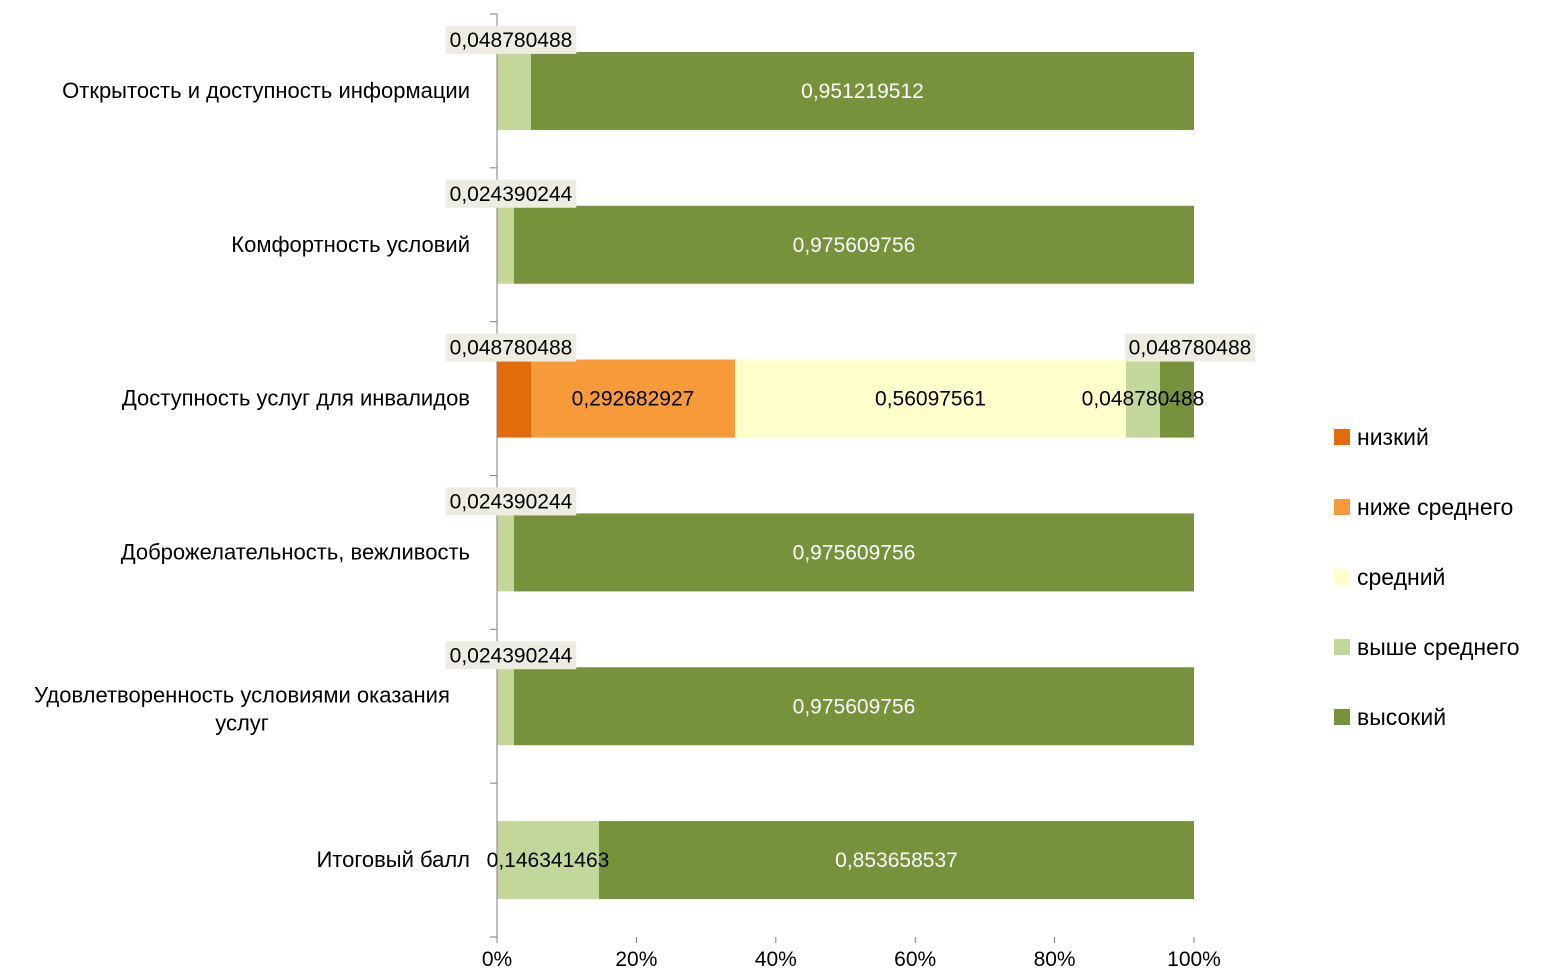  Describe the element at coordinates (1435, 507) in the screenshot. I see `legend-label: ниже среднего` at that location.